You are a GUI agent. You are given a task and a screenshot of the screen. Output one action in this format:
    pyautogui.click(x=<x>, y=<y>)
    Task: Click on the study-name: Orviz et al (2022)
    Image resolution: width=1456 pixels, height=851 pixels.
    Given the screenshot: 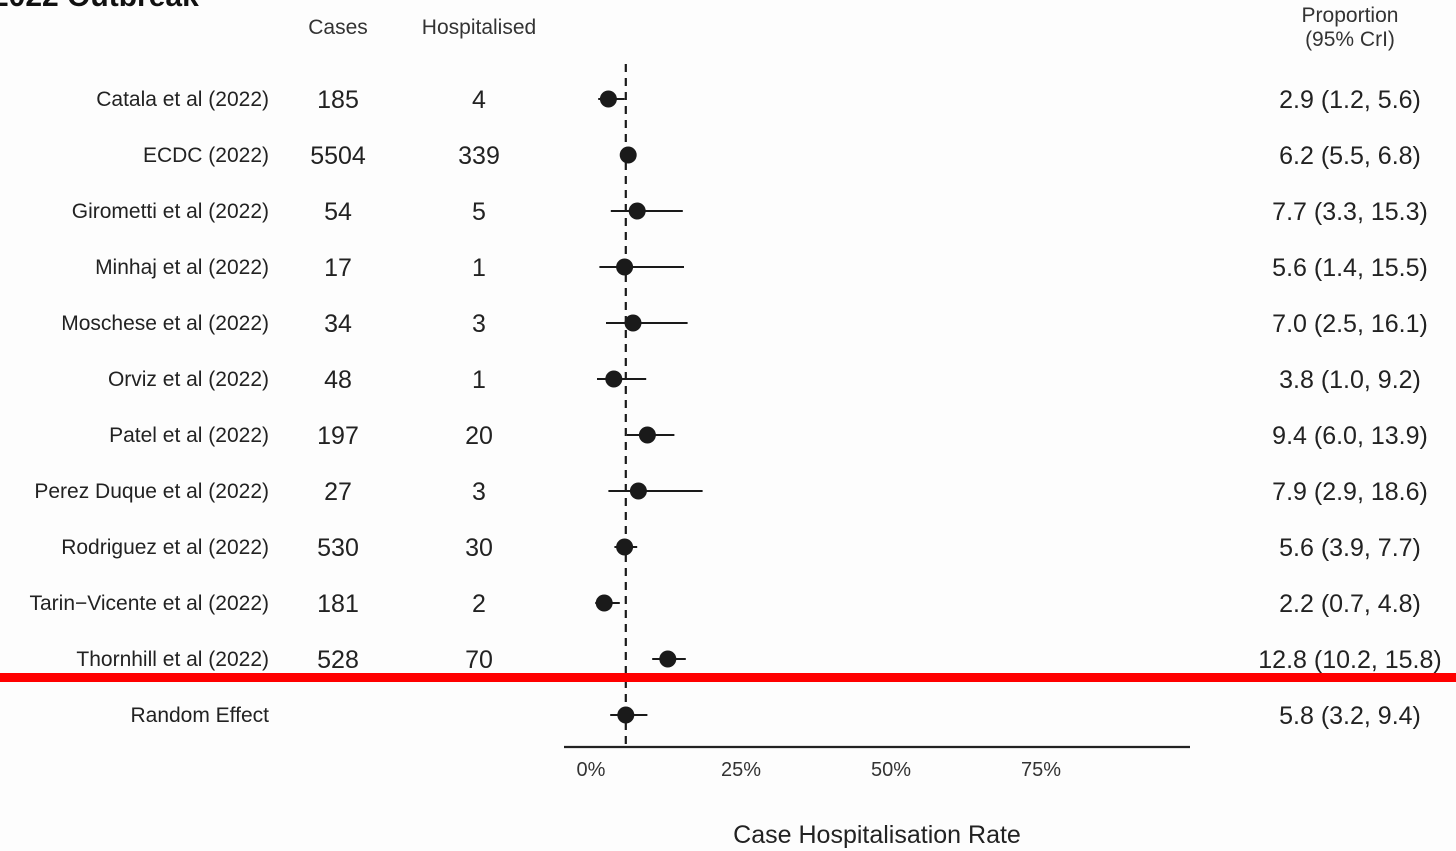 What is the action you would take?
    pyautogui.click(x=188, y=379)
    